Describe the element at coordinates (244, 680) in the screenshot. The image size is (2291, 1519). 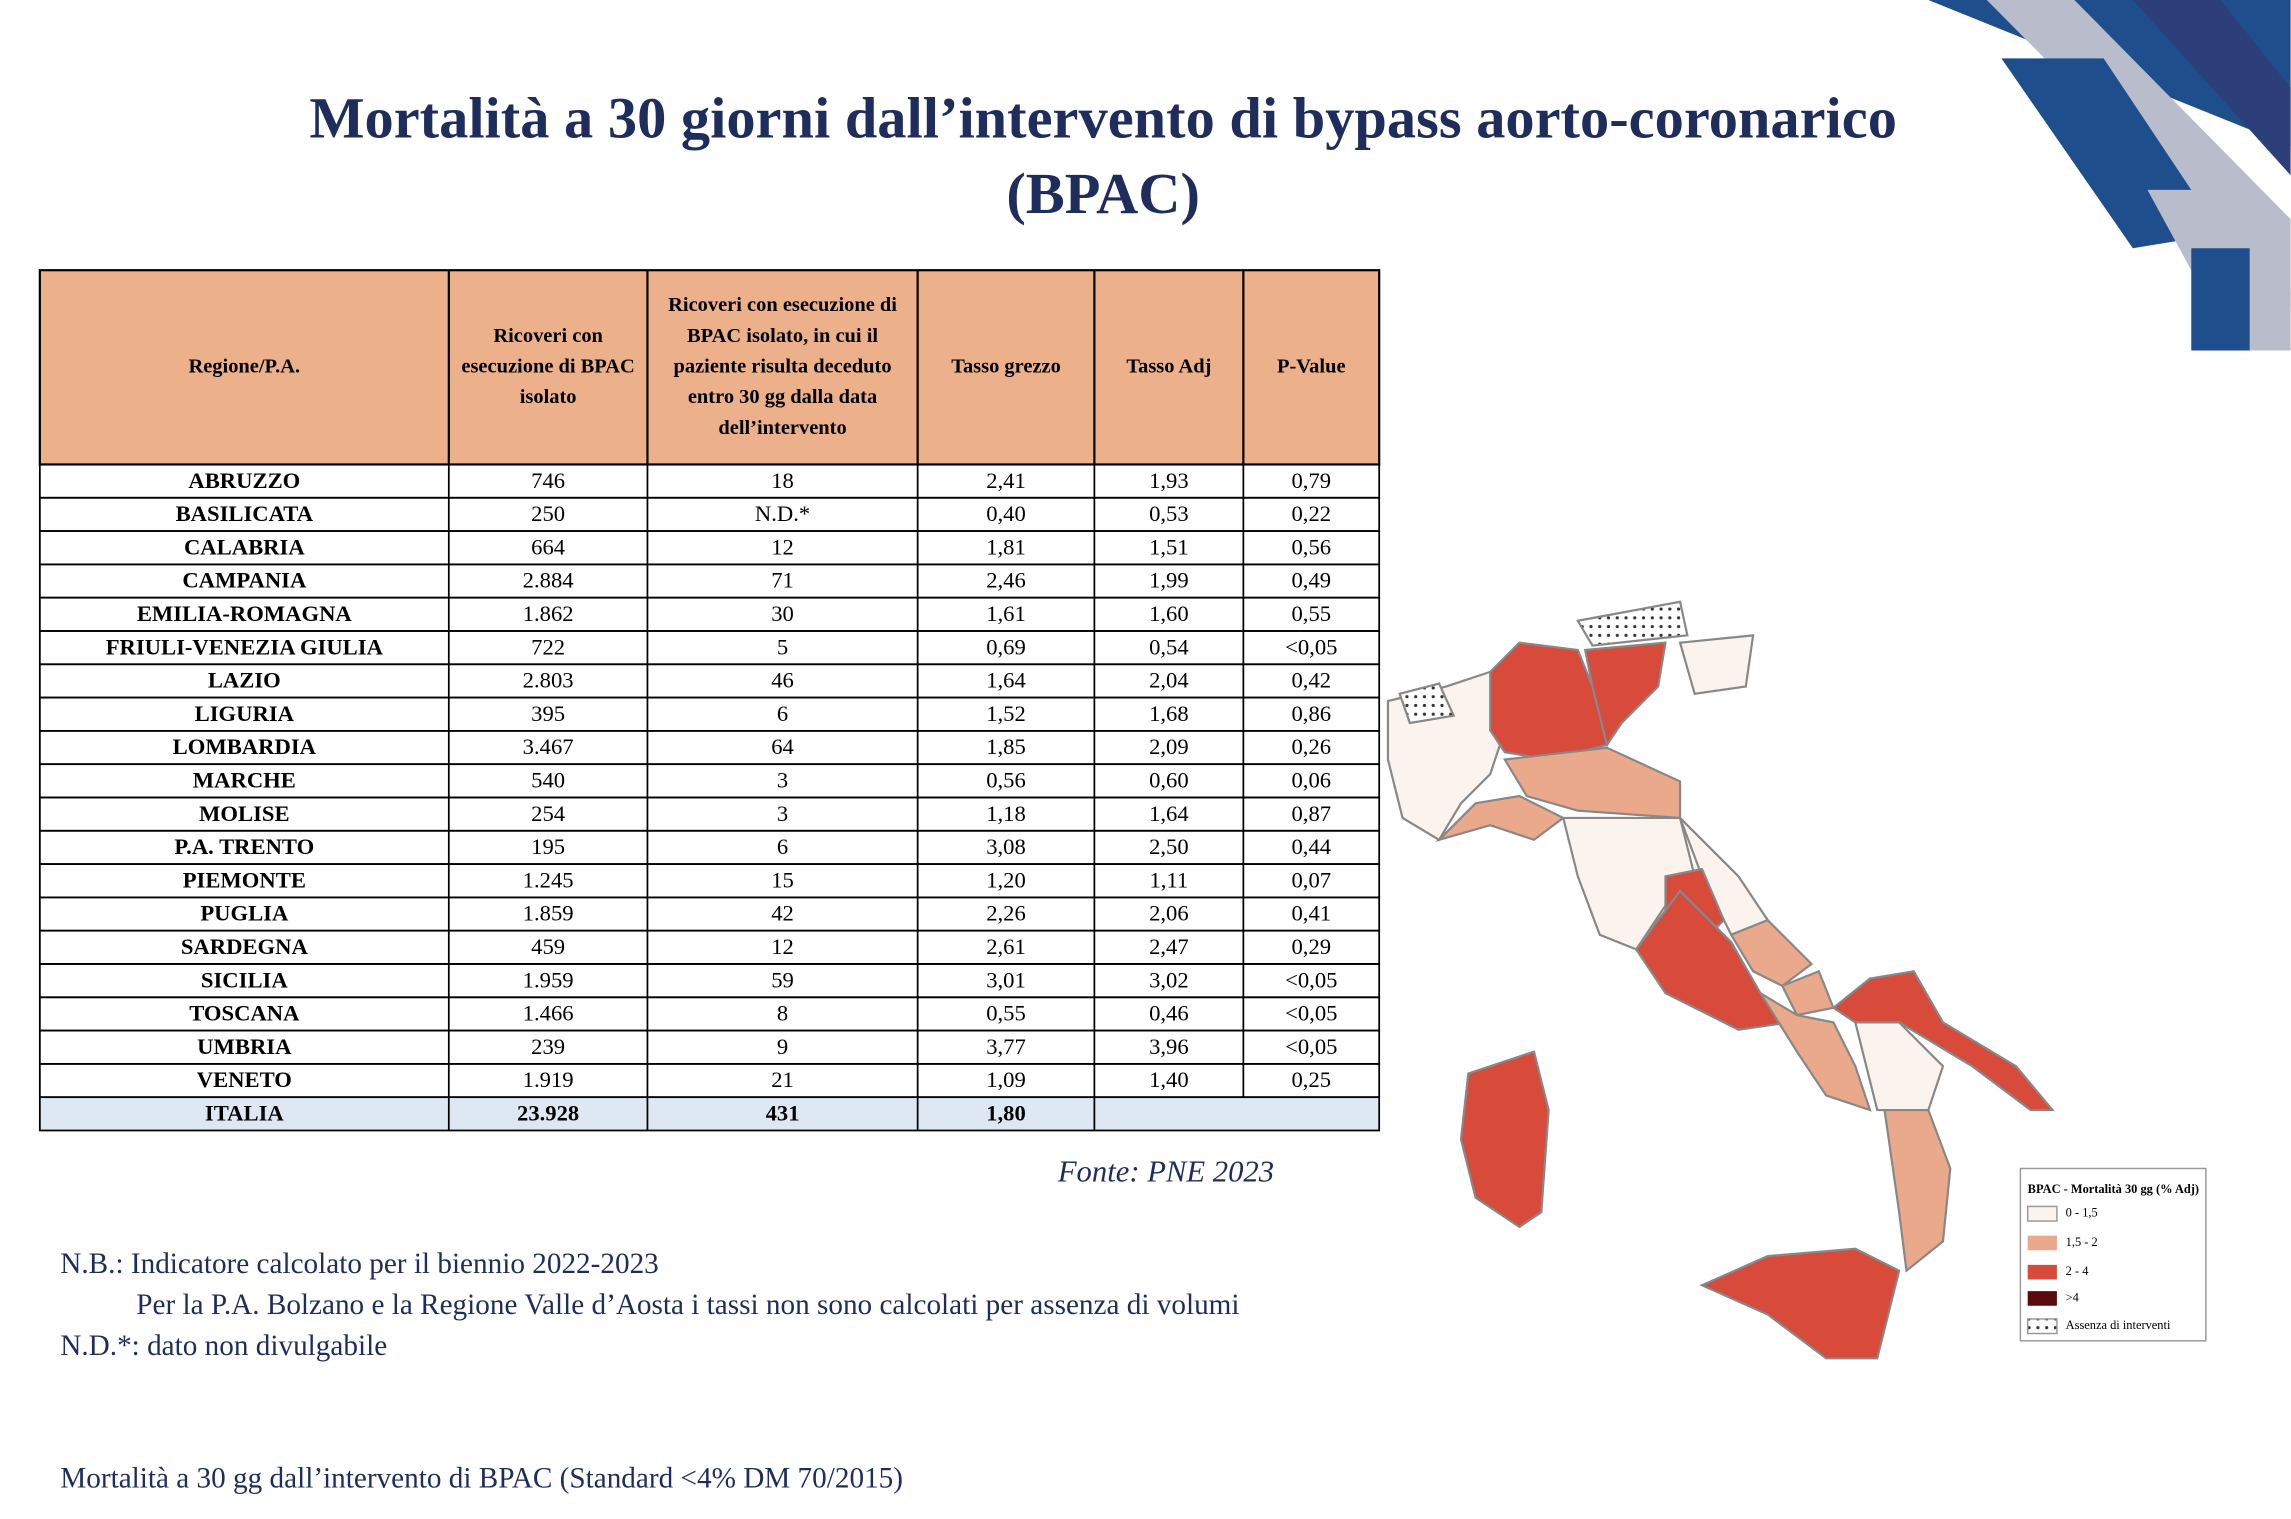
I see `cell: LAZIO` at that location.